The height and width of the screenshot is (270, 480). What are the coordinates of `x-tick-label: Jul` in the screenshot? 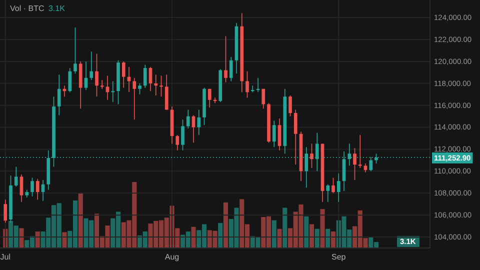 It's located at (5, 257).